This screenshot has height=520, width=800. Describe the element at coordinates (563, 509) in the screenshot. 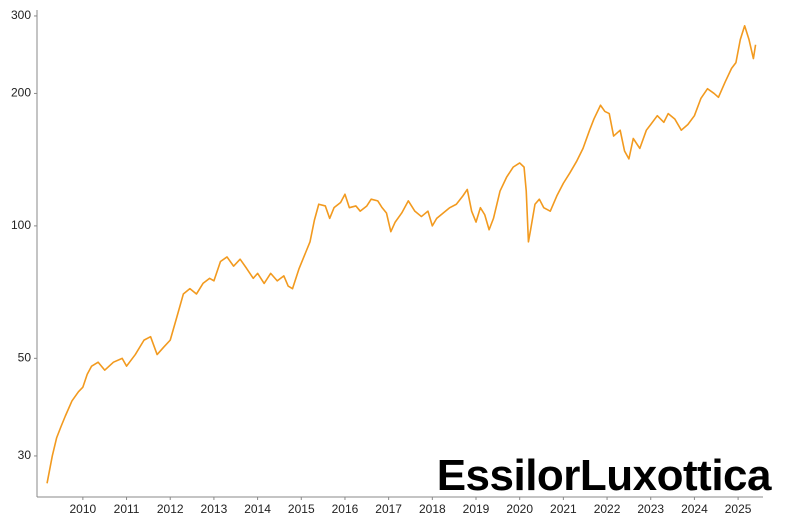

I see `x-tick-label: 2021` at that location.